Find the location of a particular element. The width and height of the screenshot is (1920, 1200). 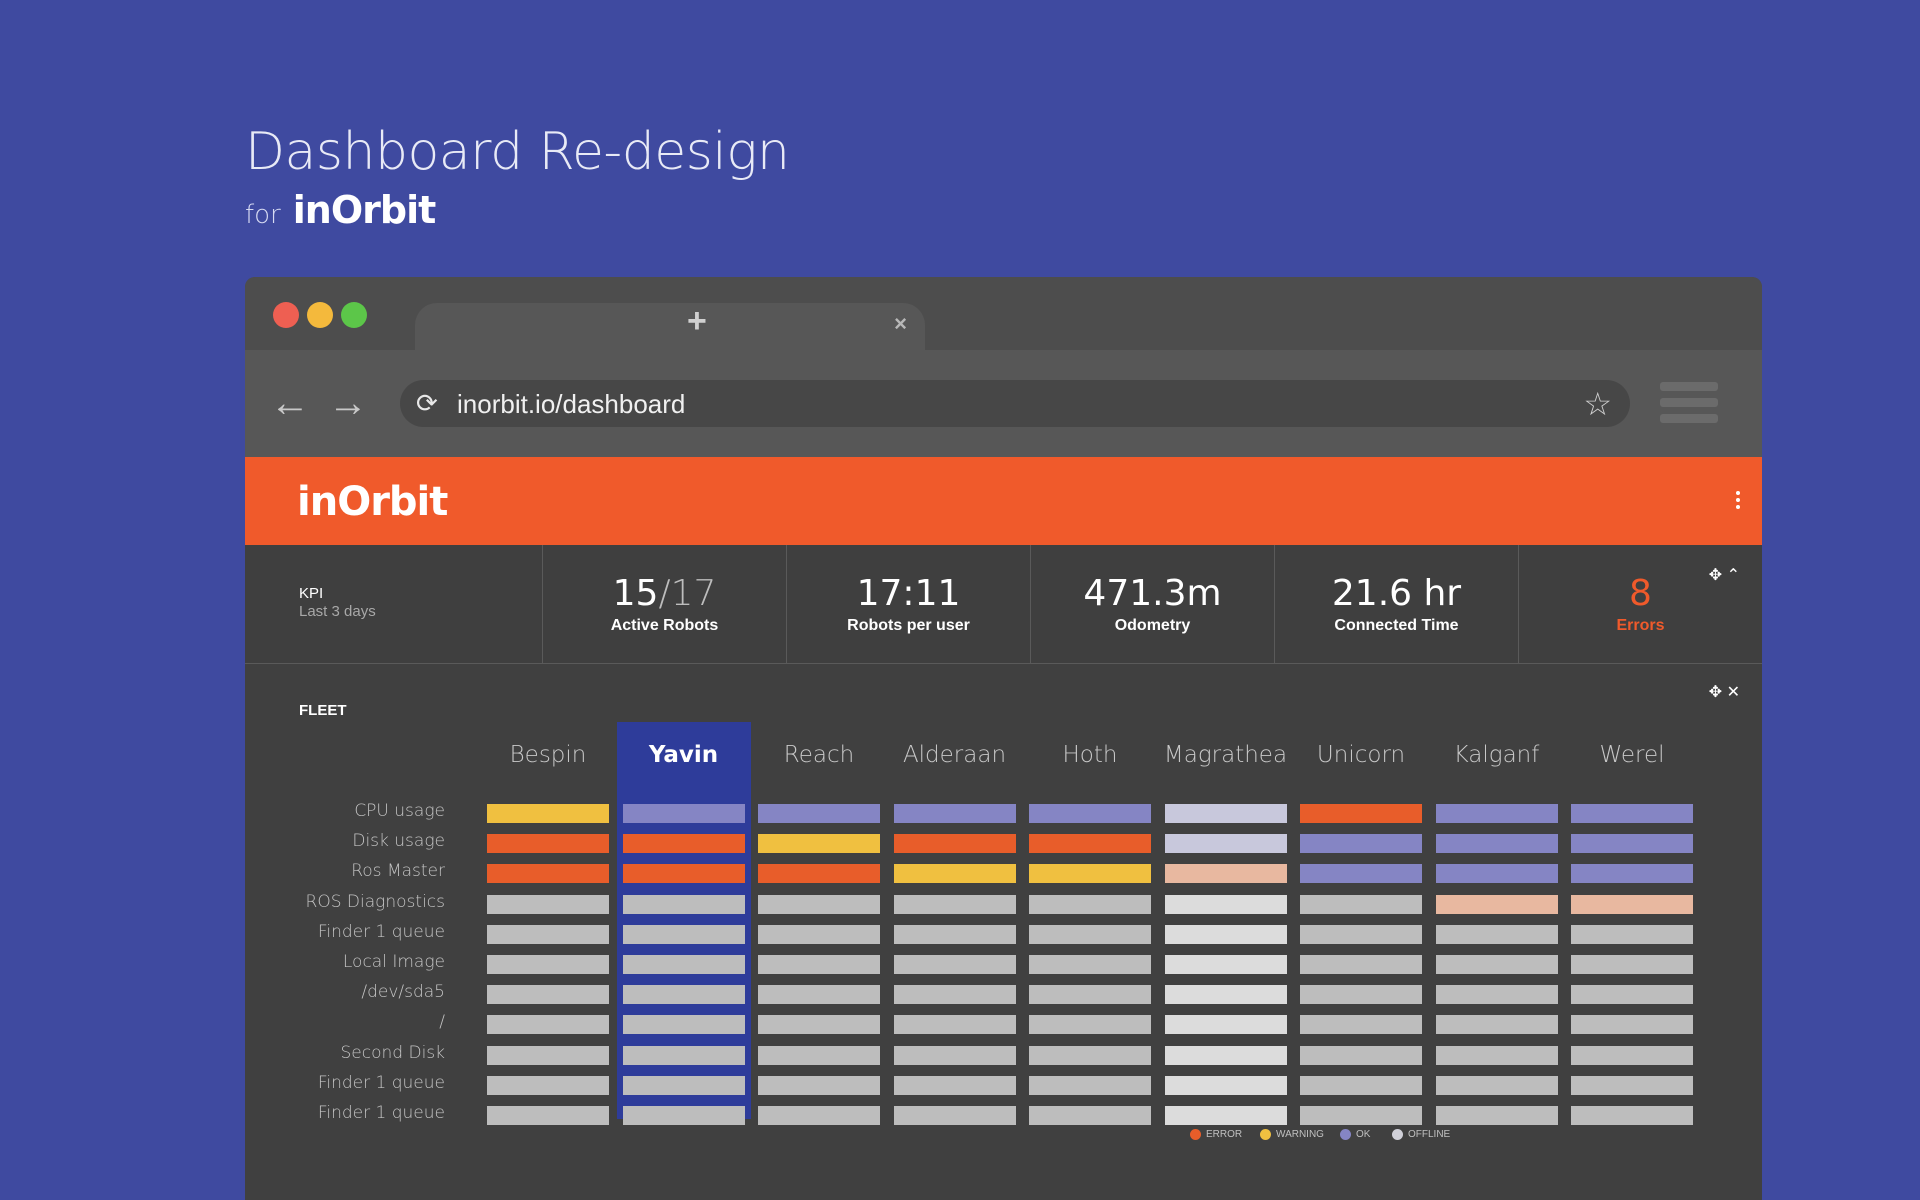

url-text: inorbit.io/dashboard is located at coordinates (571, 404).